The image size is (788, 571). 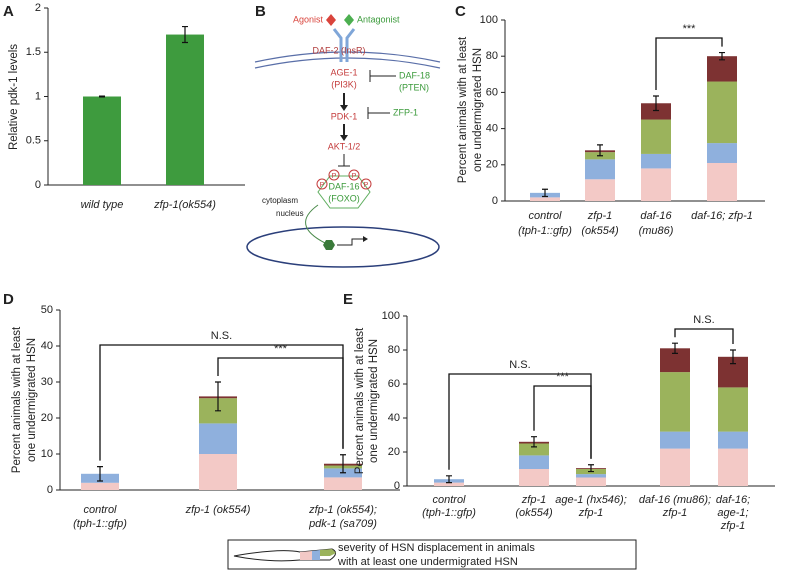 I want to click on y-tick-label: 80, so click(x=394, y=350).